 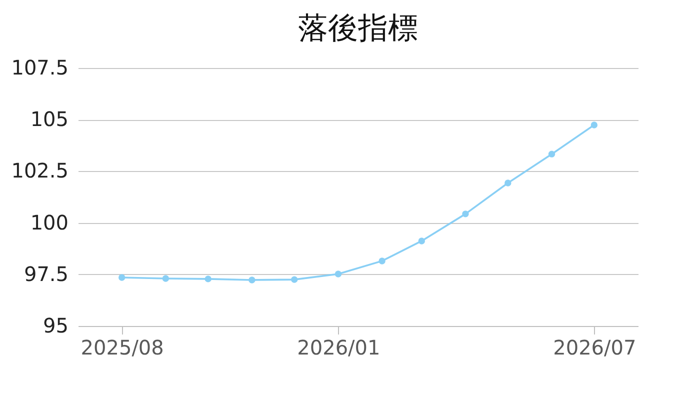 What do you see at coordinates (338, 348) in the screenshot?
I see `x-tick-label: 2026/01` at bounding box center [338, 348].